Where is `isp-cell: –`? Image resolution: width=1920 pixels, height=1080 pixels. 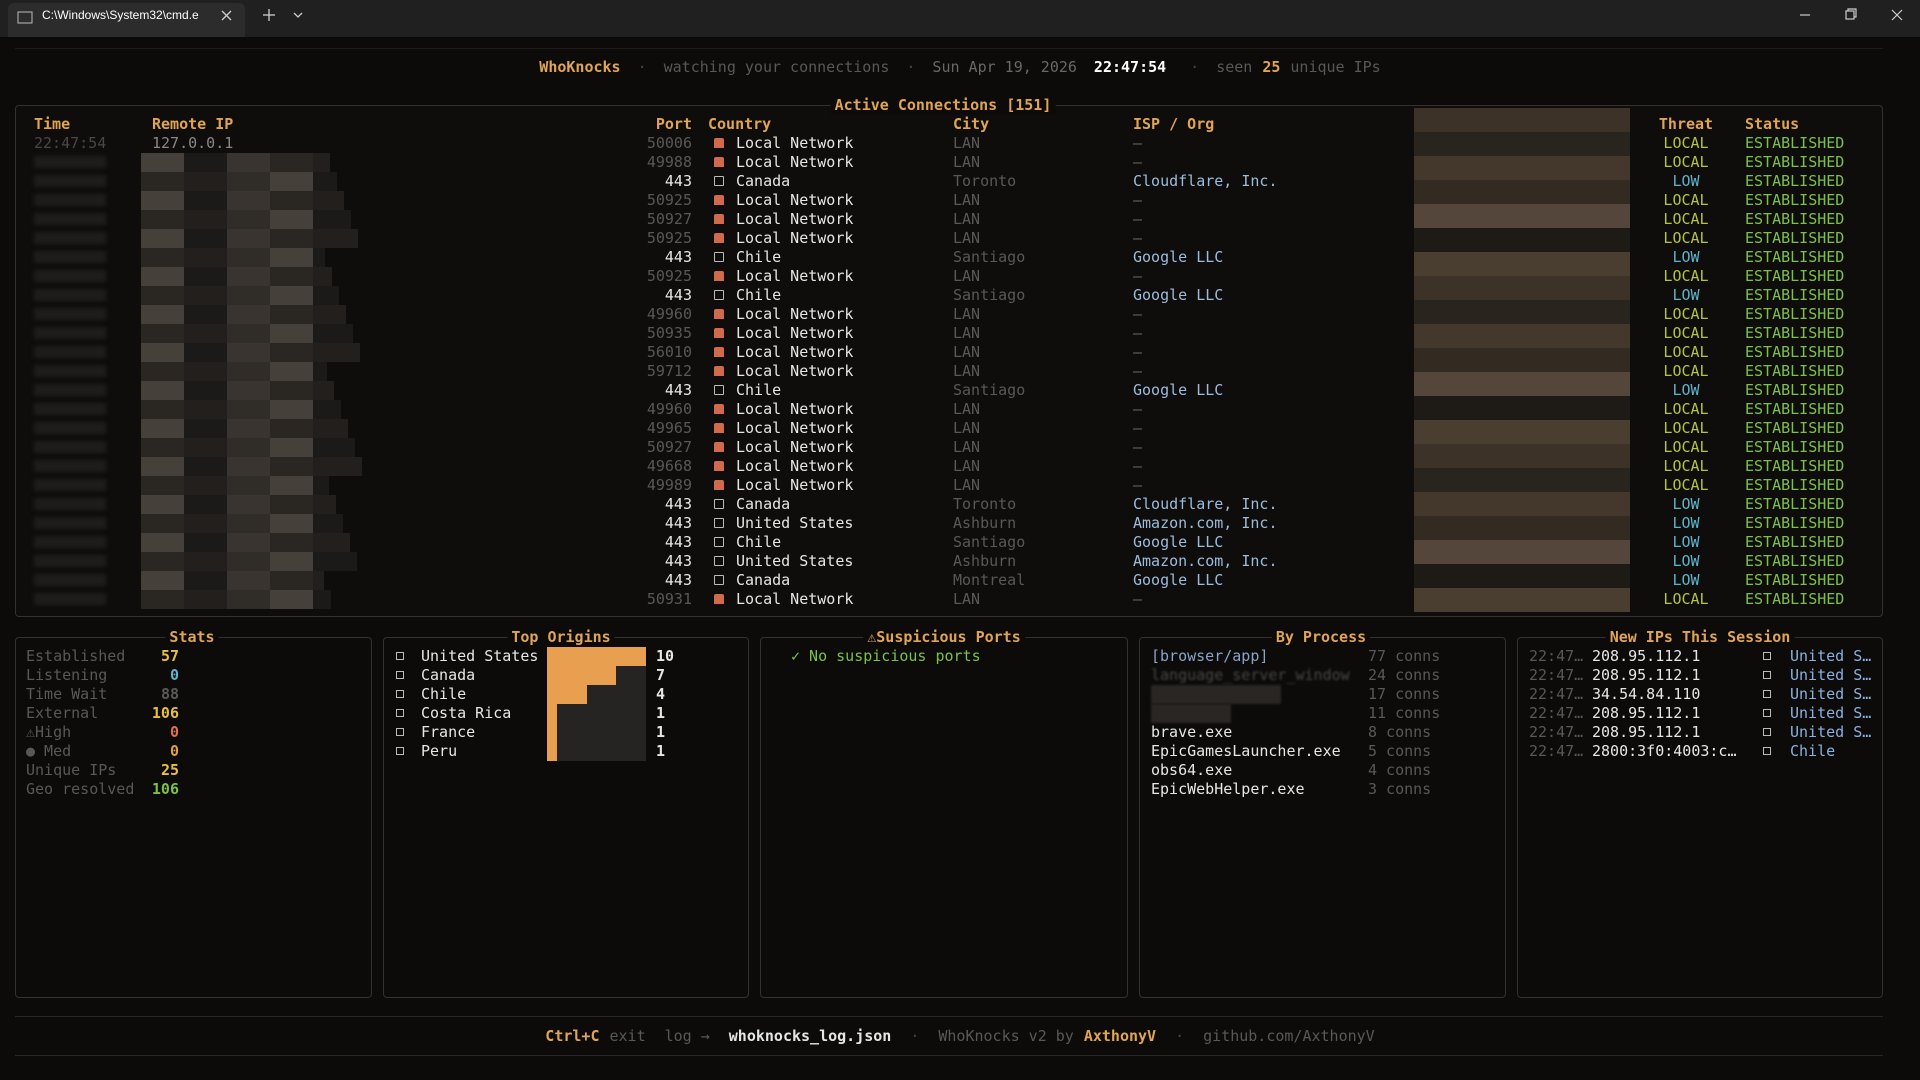 isp-cell: – is located at coordinates (1138, 598).